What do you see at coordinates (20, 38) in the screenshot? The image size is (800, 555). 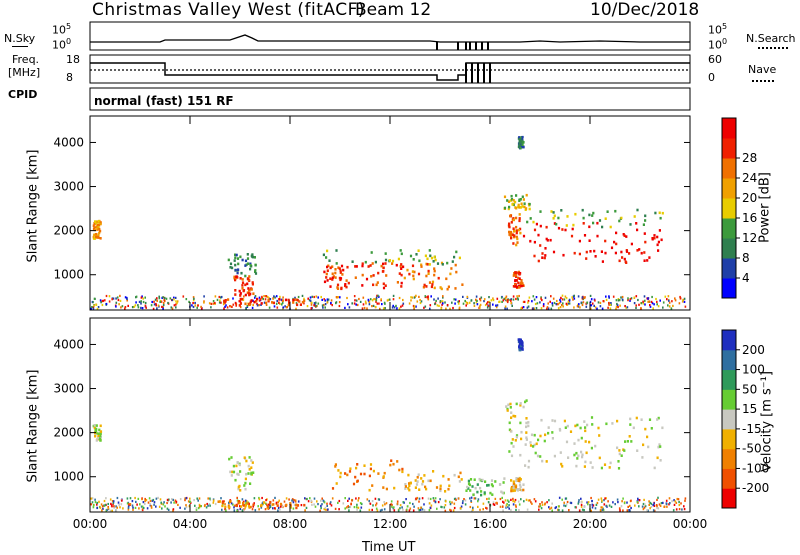 I see `nsky-label: N.Sky` at bounding box center [20, 38].